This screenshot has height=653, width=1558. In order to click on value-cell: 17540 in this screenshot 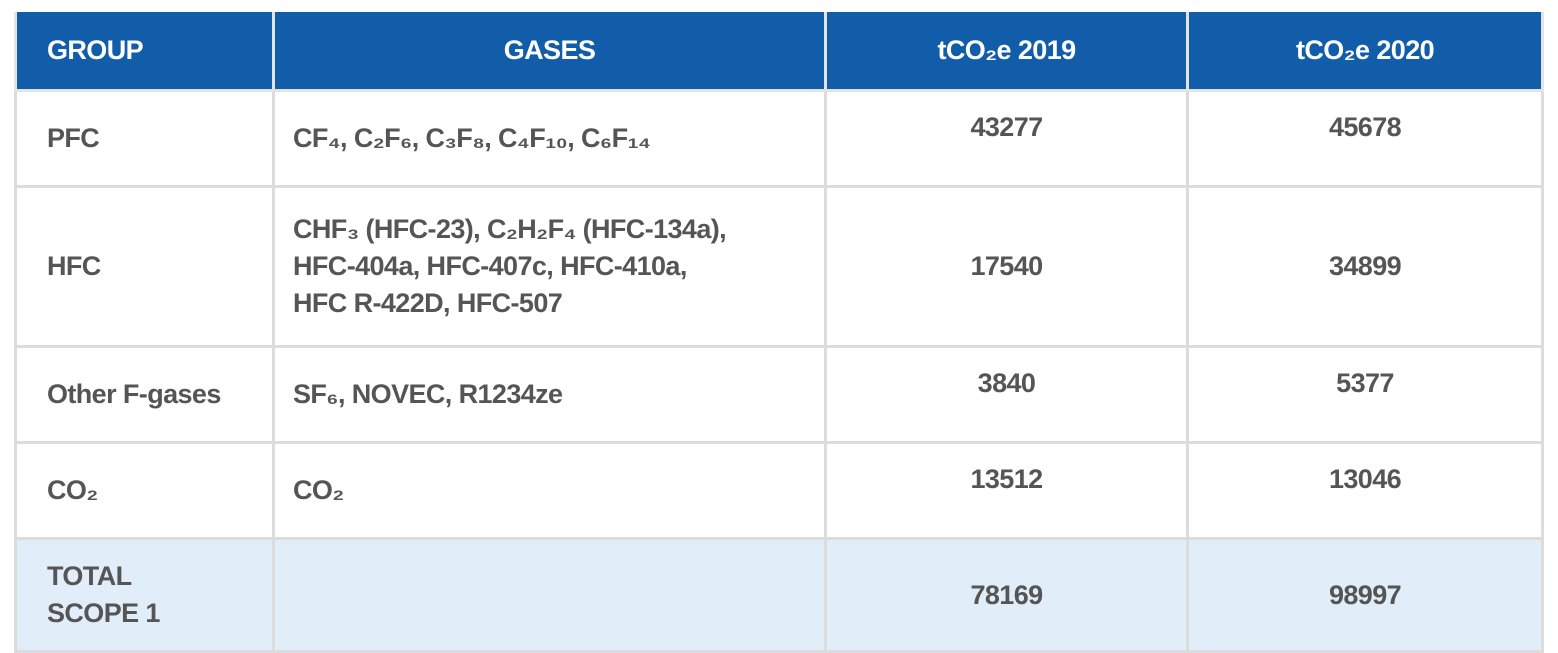, I will do `click(1006, 266)`.